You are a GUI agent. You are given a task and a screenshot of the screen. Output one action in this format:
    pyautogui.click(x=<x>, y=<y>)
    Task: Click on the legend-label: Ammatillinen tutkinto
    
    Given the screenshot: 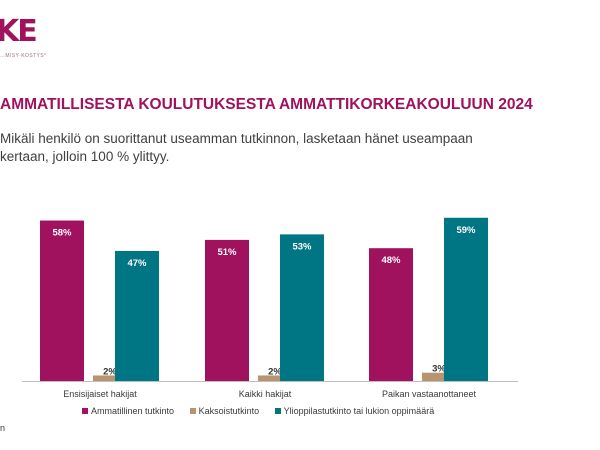 What is the action you would take?
    pyautogui.click(x=133, y=411)
    